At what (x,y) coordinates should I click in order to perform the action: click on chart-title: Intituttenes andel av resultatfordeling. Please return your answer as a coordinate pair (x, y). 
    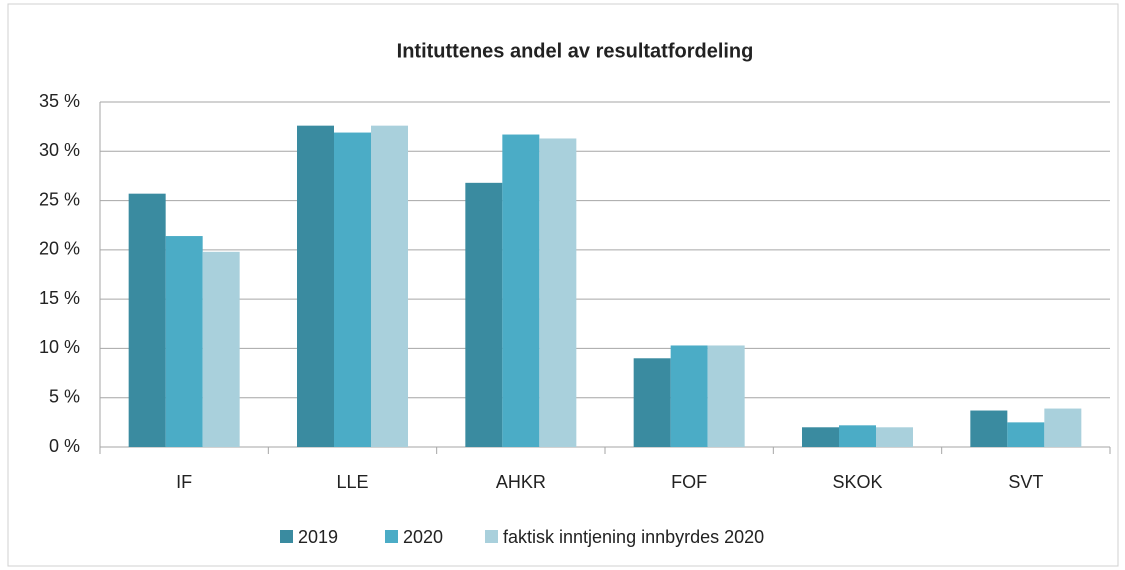
    Looking at the image, I should click on (575, 51).